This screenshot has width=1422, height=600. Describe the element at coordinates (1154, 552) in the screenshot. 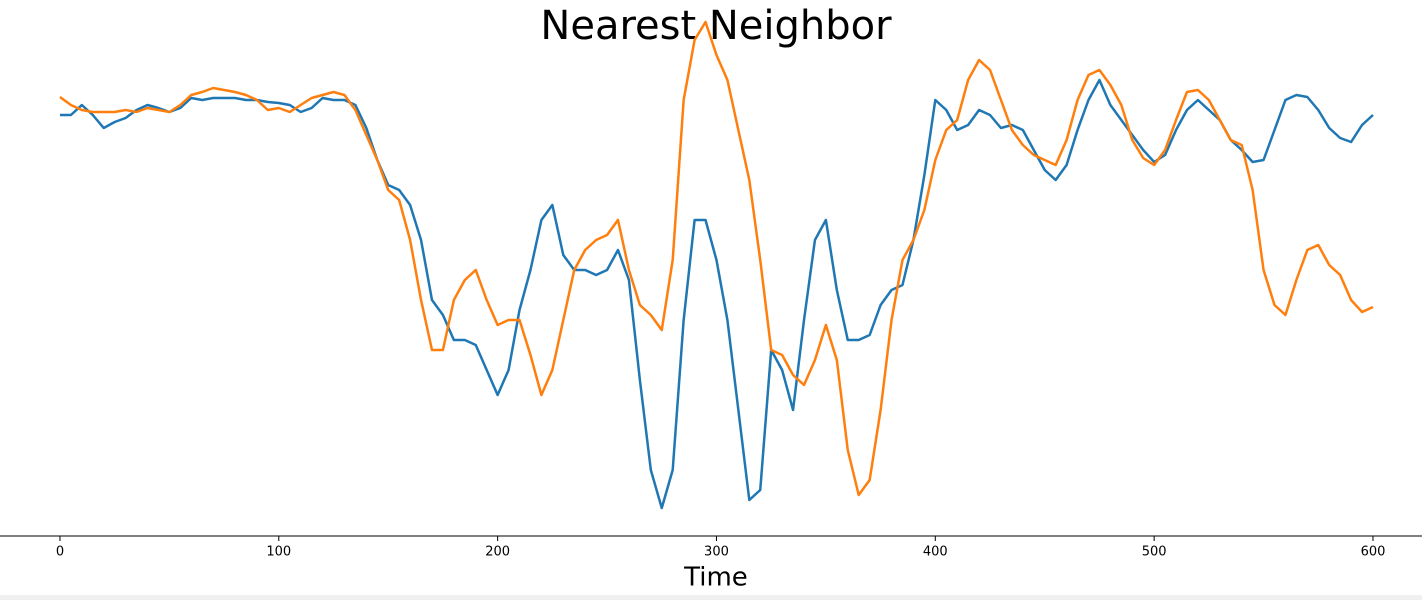

I see `x-tick-label: 500` at that location.